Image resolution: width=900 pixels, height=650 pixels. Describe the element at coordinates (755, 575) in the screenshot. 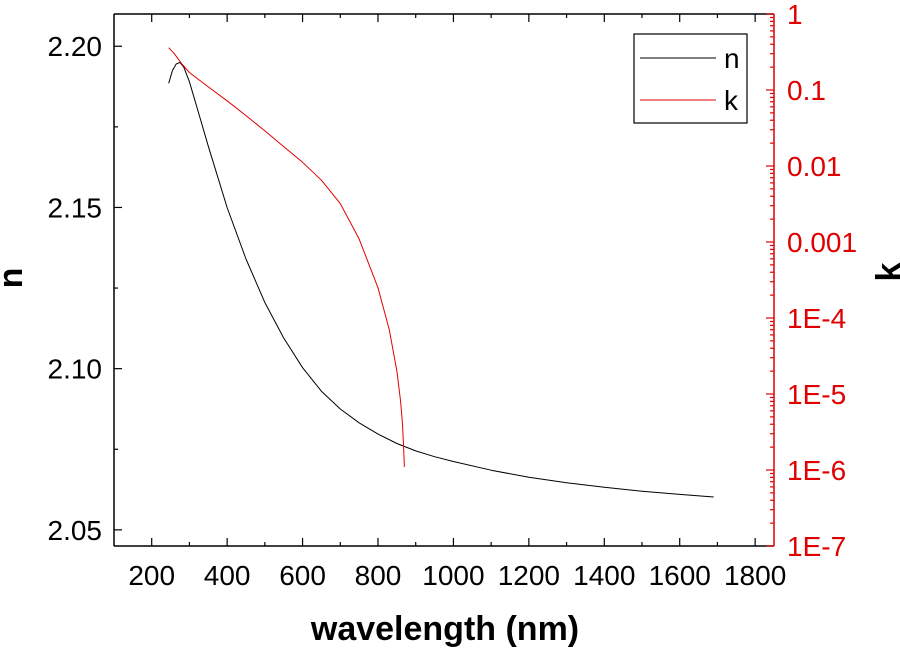

I see `x-tick-label: 1800` at that location.